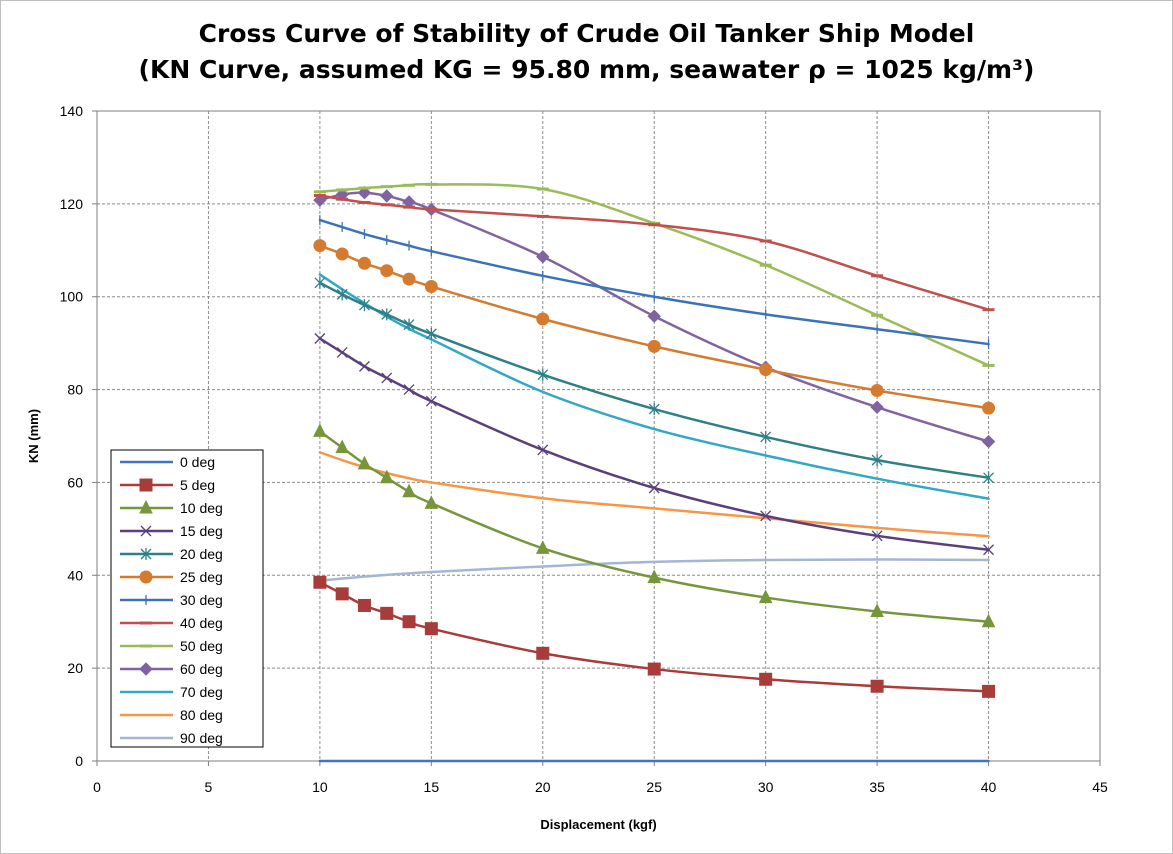 The image size is (1173, 854). I want to click on x-tick-label: 45, so click(1100, 787).